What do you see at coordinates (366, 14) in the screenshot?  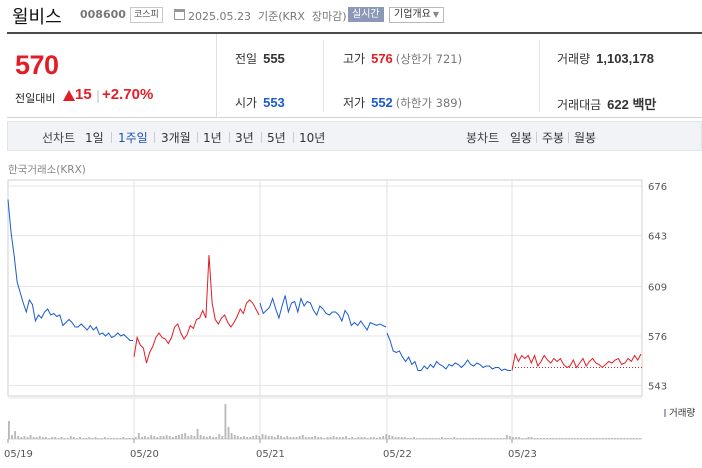 I see `realtime-button: 실시간` at bounding box center [366, 14].